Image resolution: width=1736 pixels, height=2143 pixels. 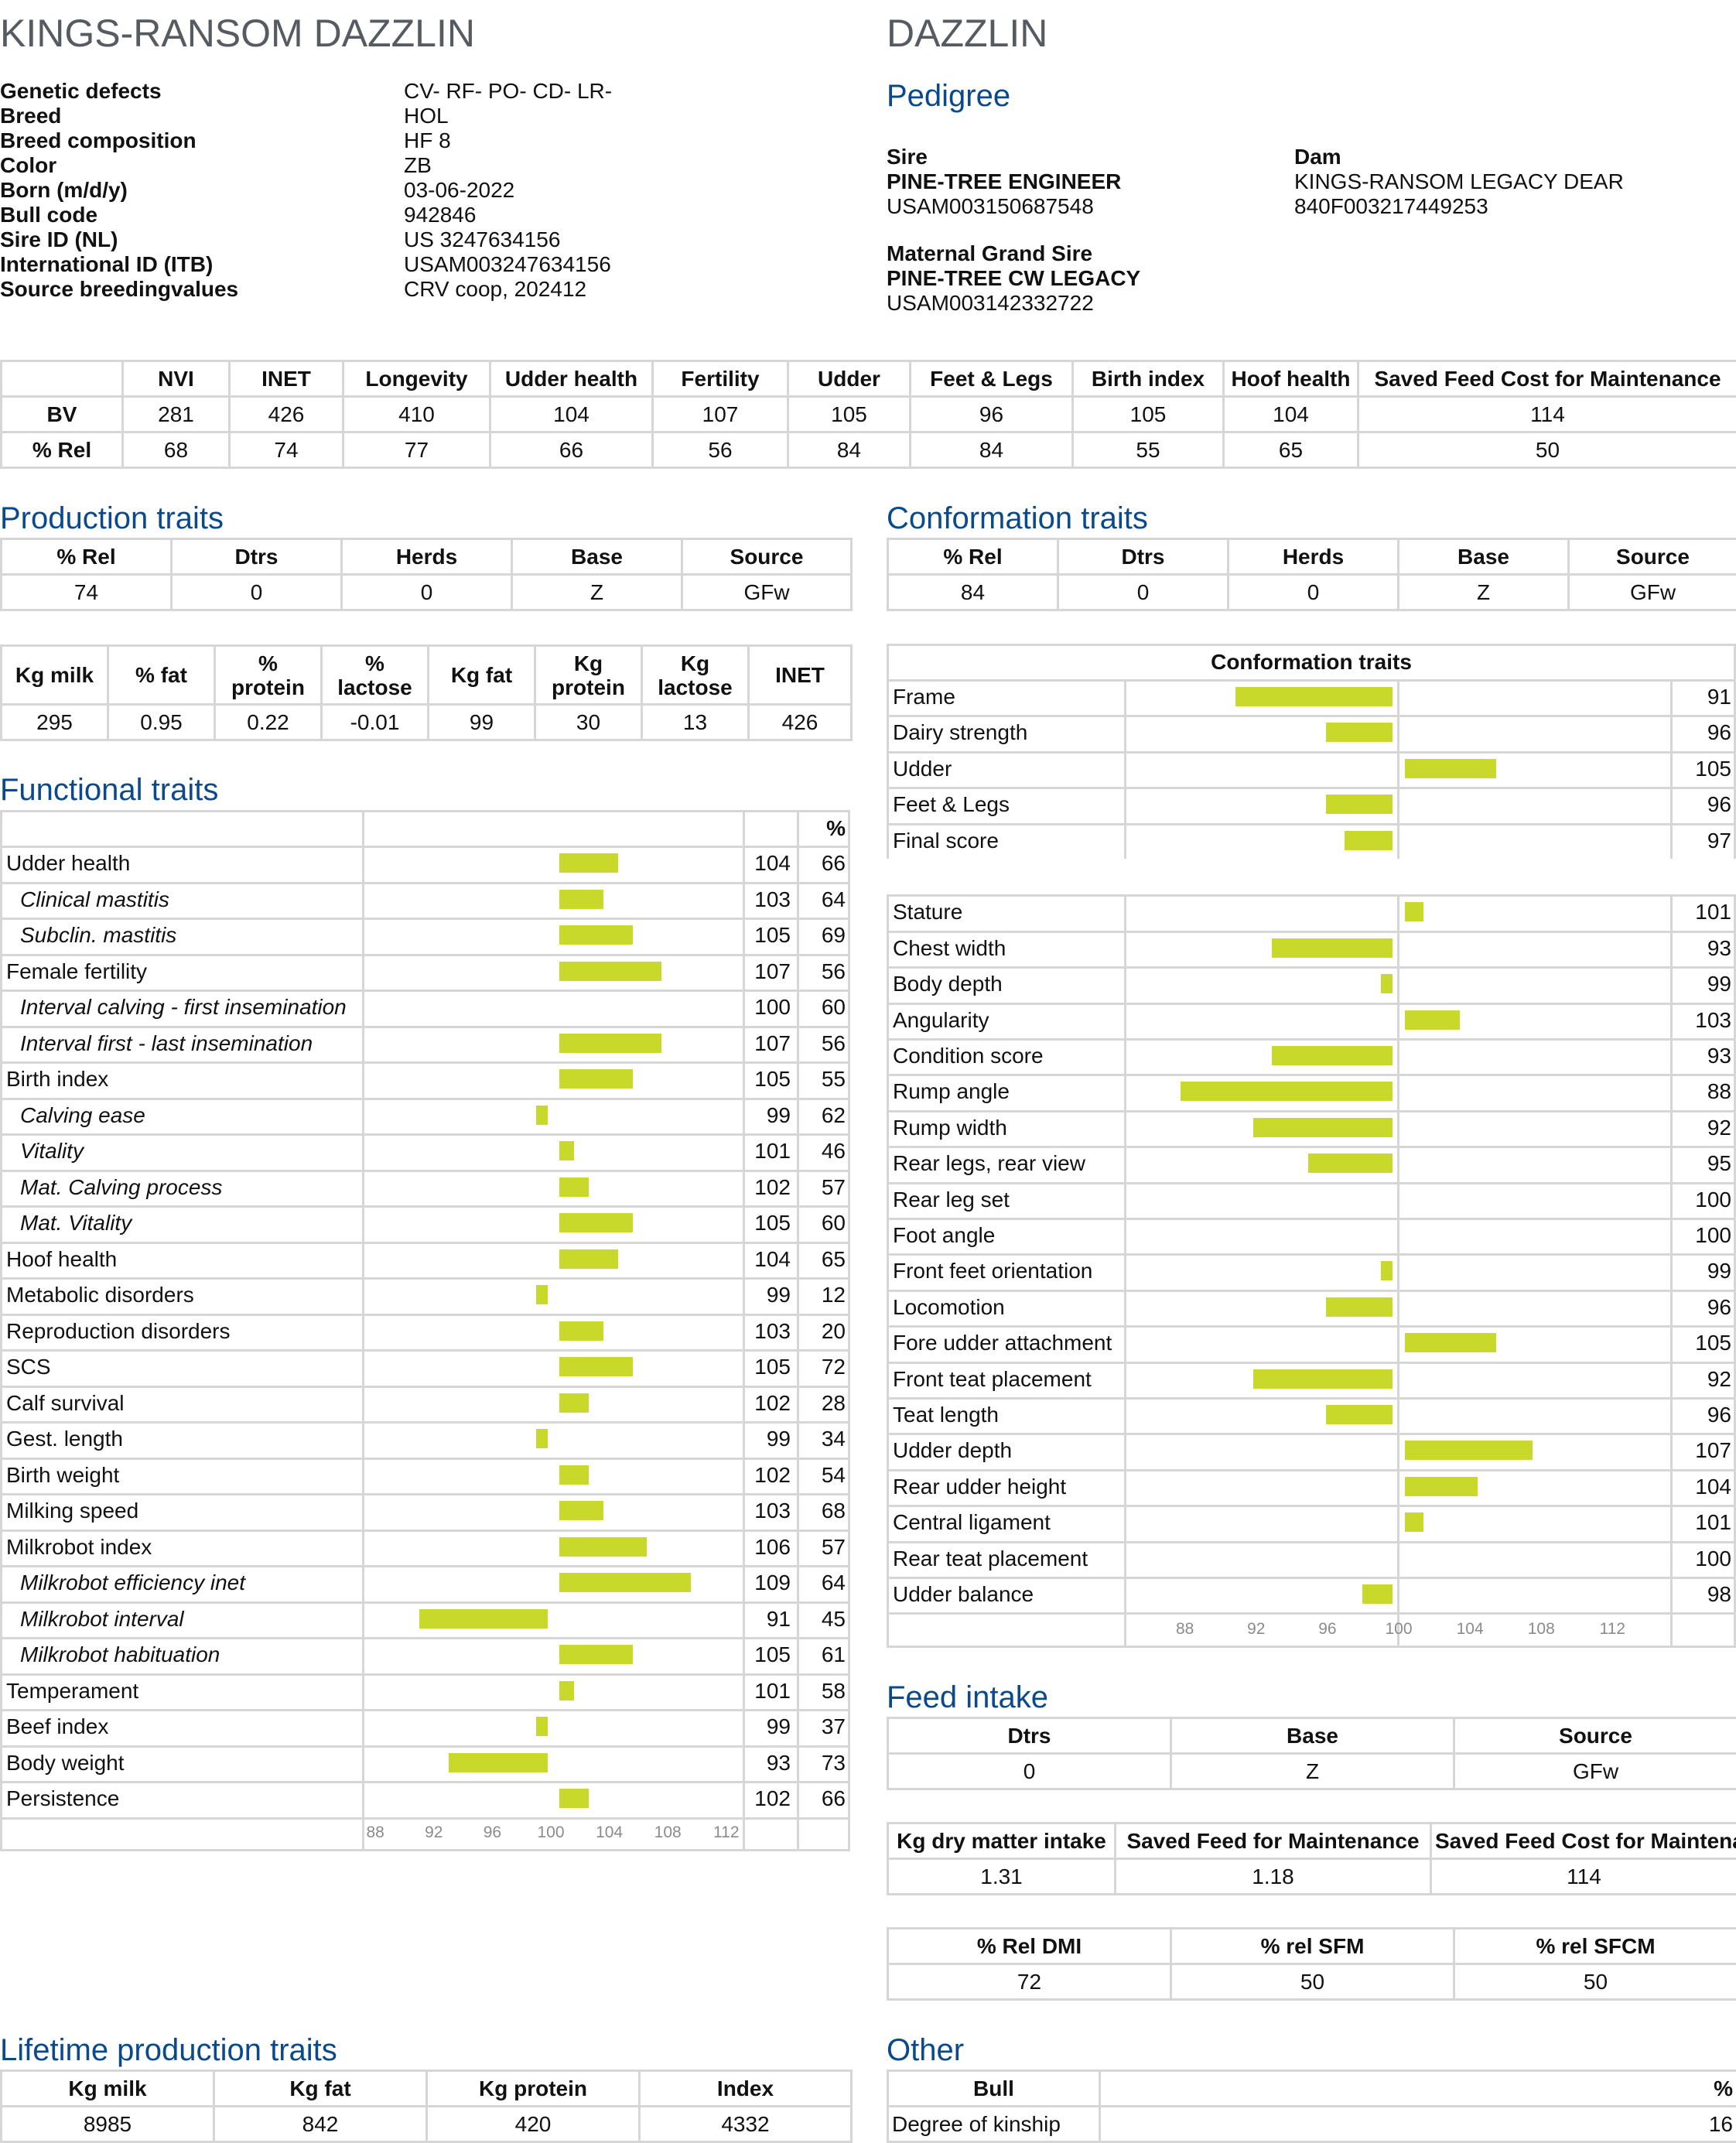 What do you see at coordinates (833, 1547) in the screenshot?
I see `trait-rel: 57` at bounding box center [833, 1547].